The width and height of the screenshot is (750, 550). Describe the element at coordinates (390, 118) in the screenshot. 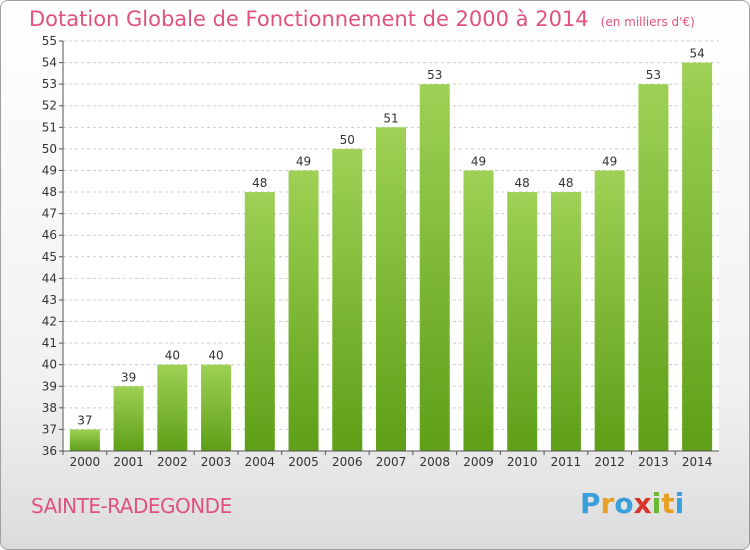

I see `bar-value-label: 51` at that location.